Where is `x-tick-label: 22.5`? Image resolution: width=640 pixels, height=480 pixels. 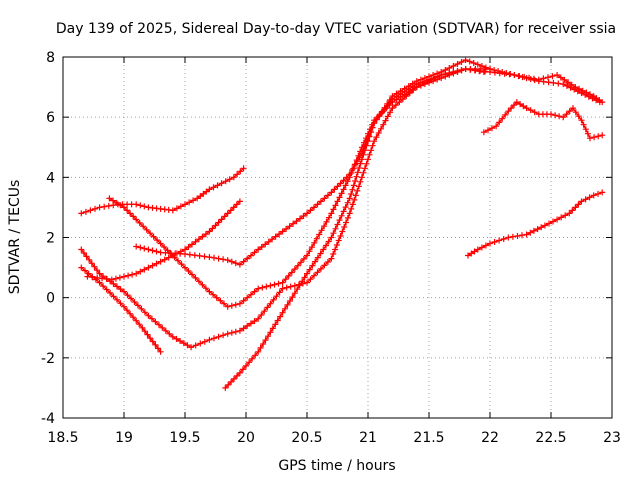
x-tick-label: 22.5 is located at coordinates (550, 438).